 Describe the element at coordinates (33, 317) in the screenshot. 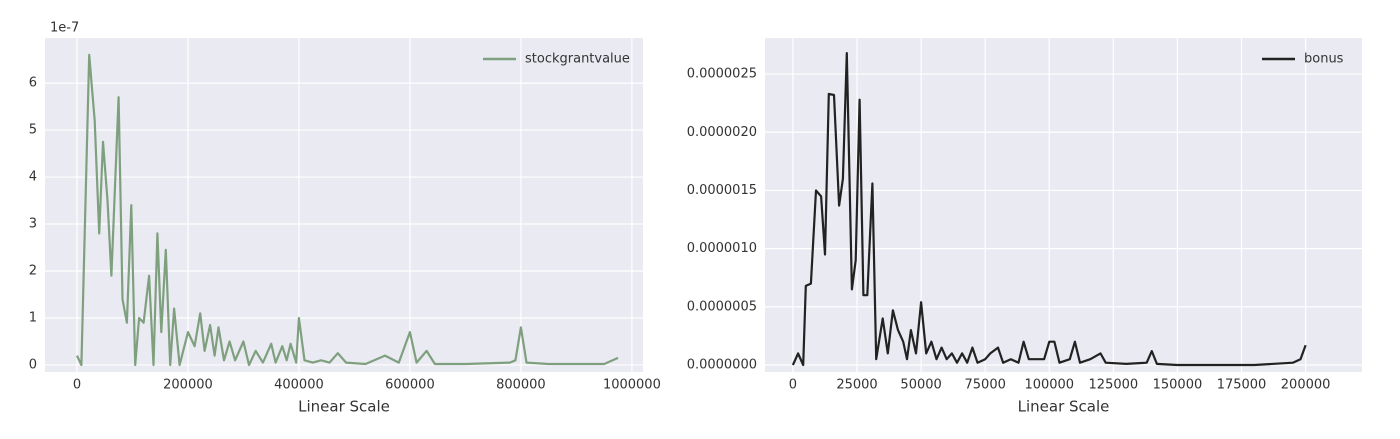

I see `y-tick-label: 1` at that location.